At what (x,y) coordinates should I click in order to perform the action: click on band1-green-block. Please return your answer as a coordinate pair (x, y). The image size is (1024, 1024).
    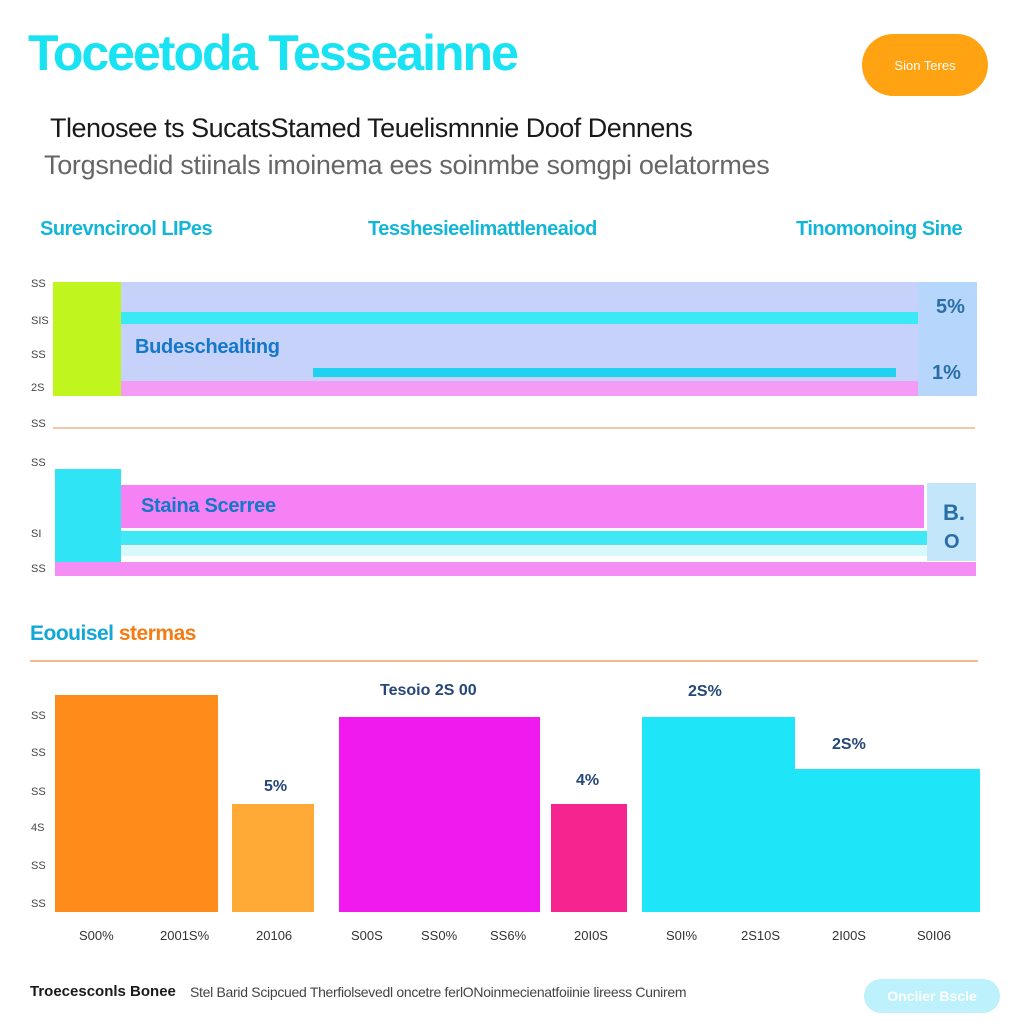
    Looking at the image, I should click on (87, 339).